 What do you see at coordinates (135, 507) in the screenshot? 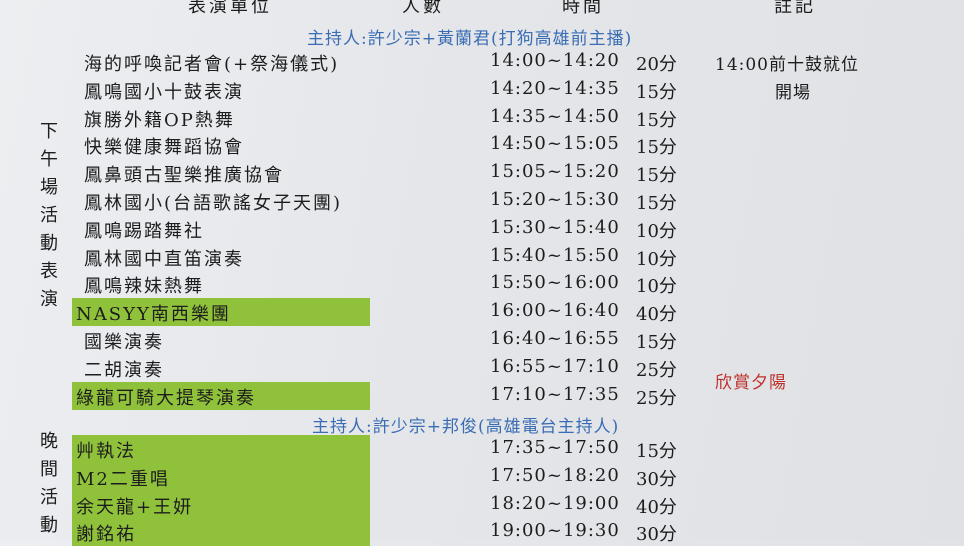
I see `performer-name: 余天龍+王妍` at bounding box center [135, 507].